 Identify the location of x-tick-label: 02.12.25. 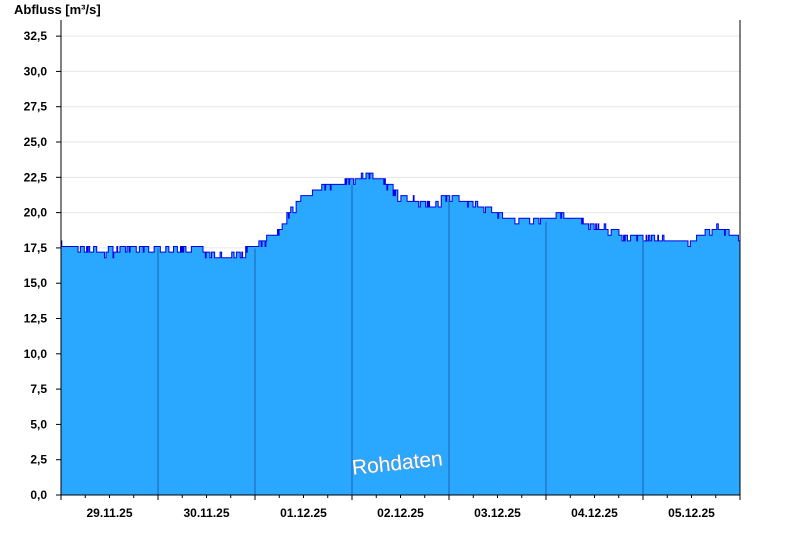
(400, 513).